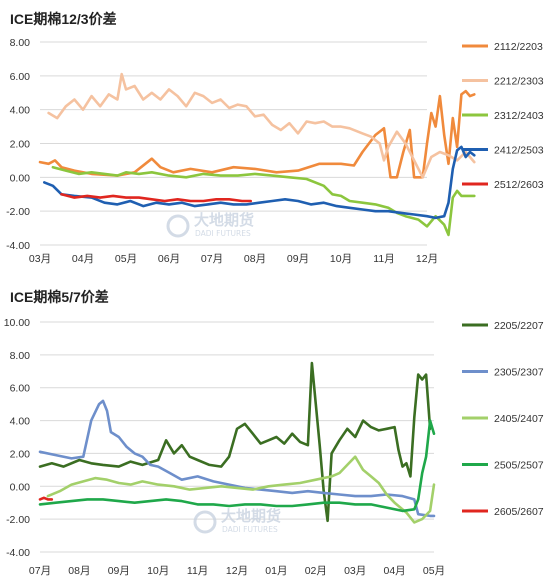  What do you see at coordinates (63, 19) in the screenshot?
I see `chart-title: ICE期棉12/3价差` at bounding box center [63, 19].